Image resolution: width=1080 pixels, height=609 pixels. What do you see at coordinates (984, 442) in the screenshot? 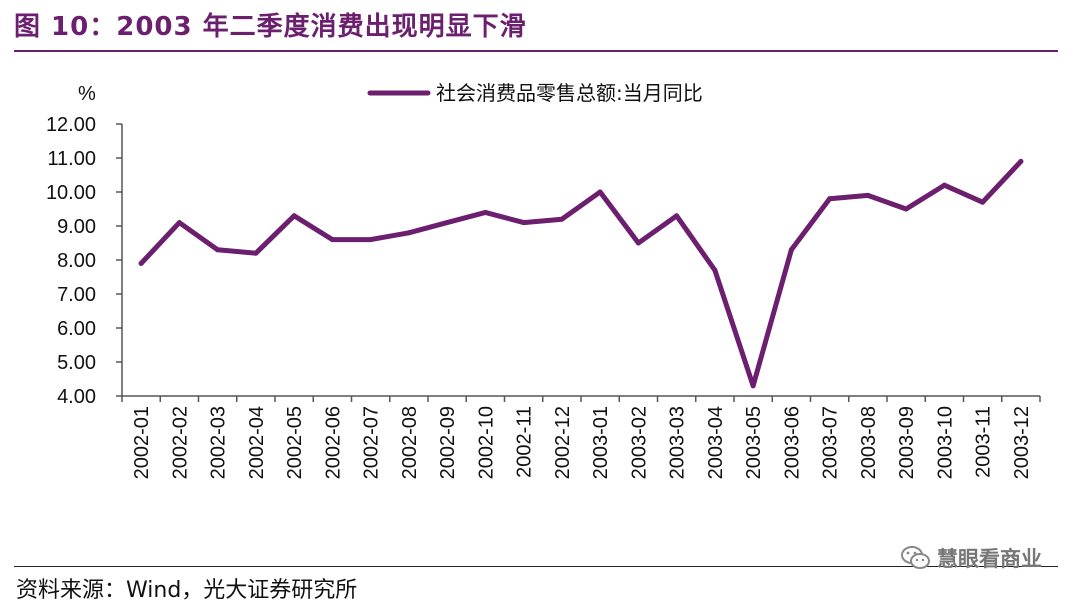
I see `x-tick-label: 2003-11` at bounding box center [984, 442].